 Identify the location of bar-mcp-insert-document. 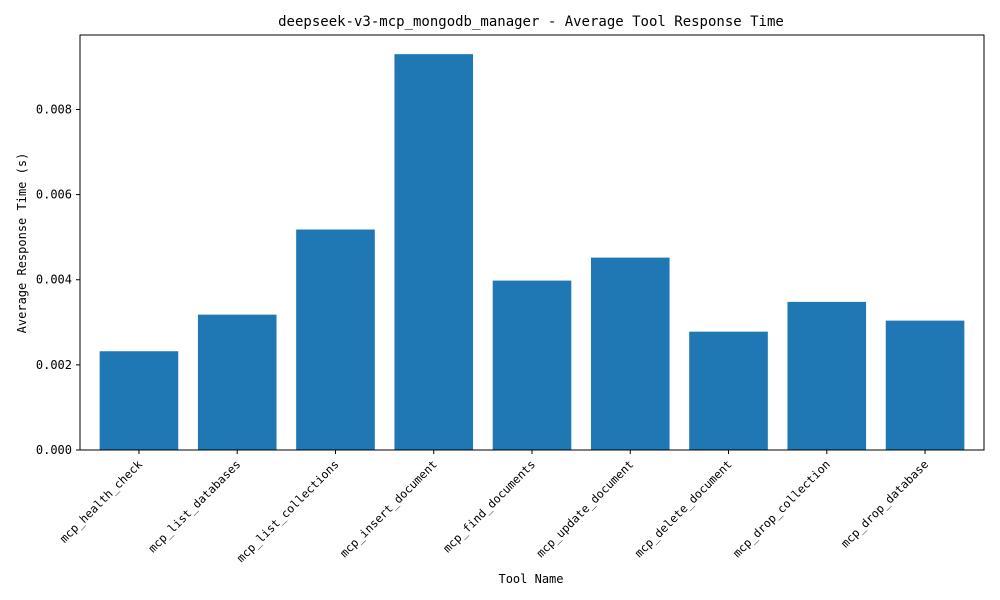
(434, 252).